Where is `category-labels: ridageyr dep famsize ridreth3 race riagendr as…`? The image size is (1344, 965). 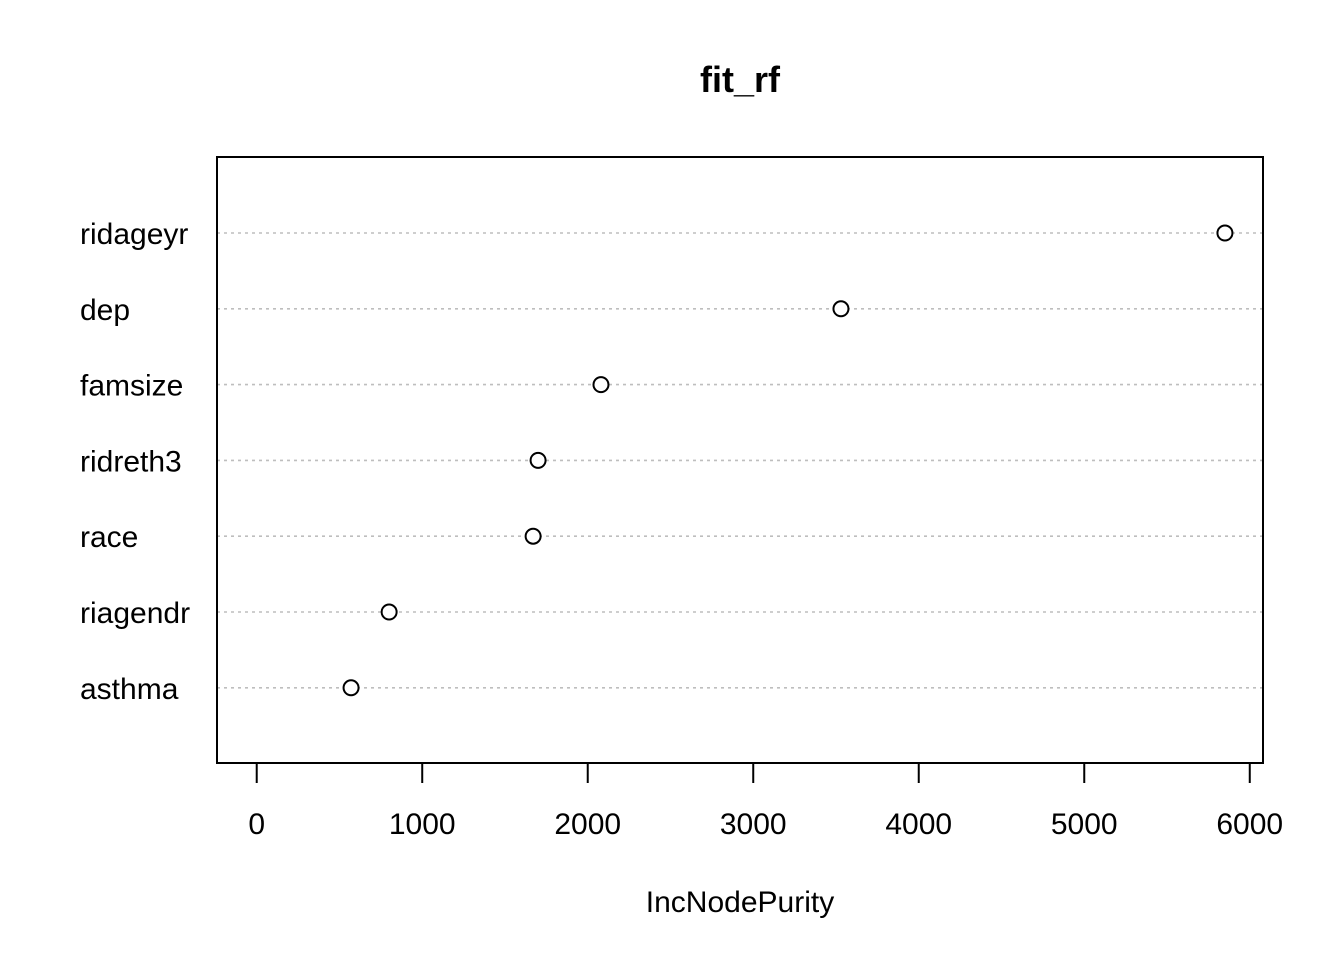 category-labels: ridageyr dep famsize ridreth3 race riagendr as… is located at coordinates (135, 462).